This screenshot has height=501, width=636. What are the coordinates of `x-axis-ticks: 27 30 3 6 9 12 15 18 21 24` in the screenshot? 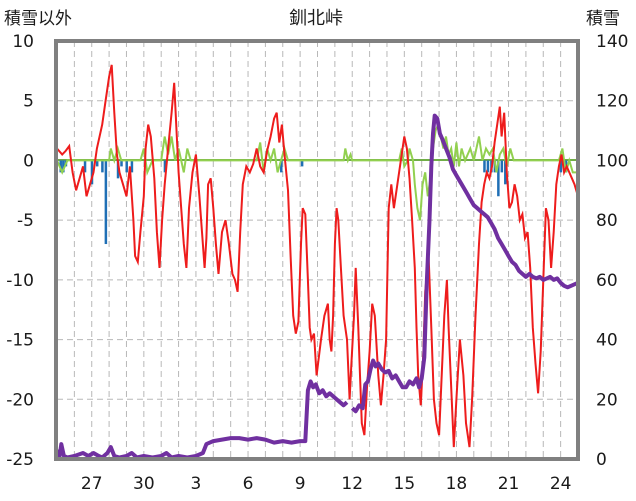 It's located at (326, 484).